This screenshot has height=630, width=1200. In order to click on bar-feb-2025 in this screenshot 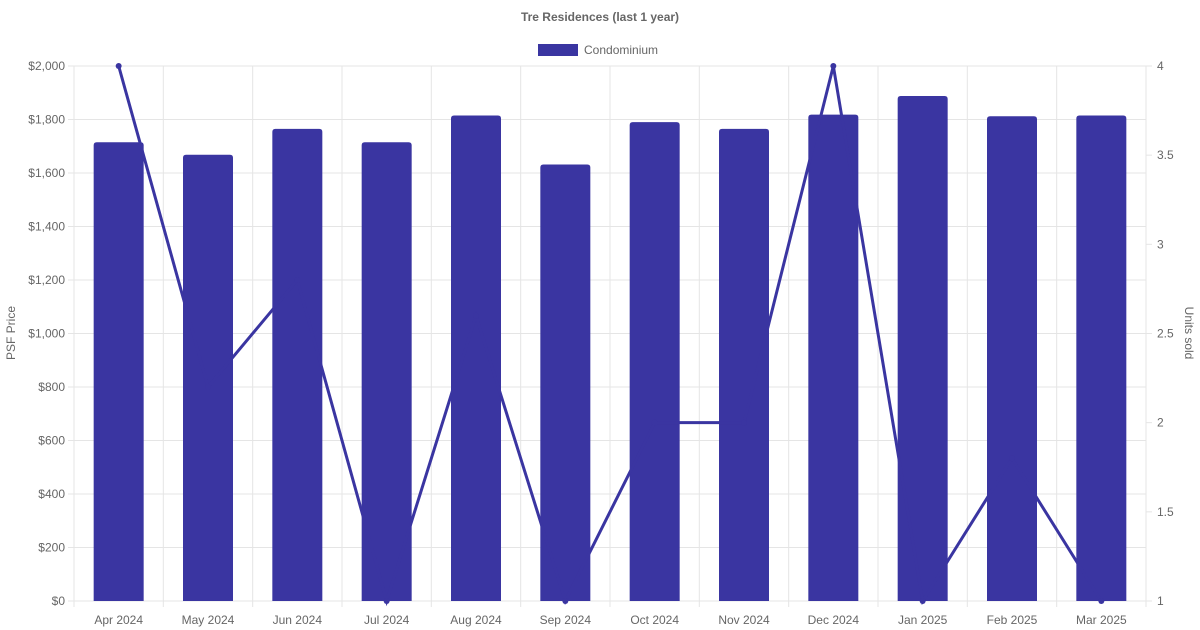, I will do `click(1012, 358)`.